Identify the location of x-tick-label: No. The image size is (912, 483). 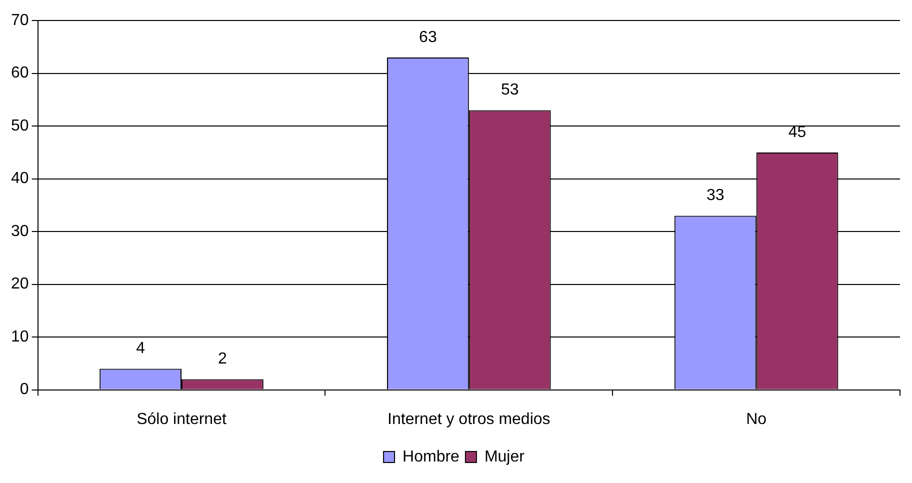
(756, 419).